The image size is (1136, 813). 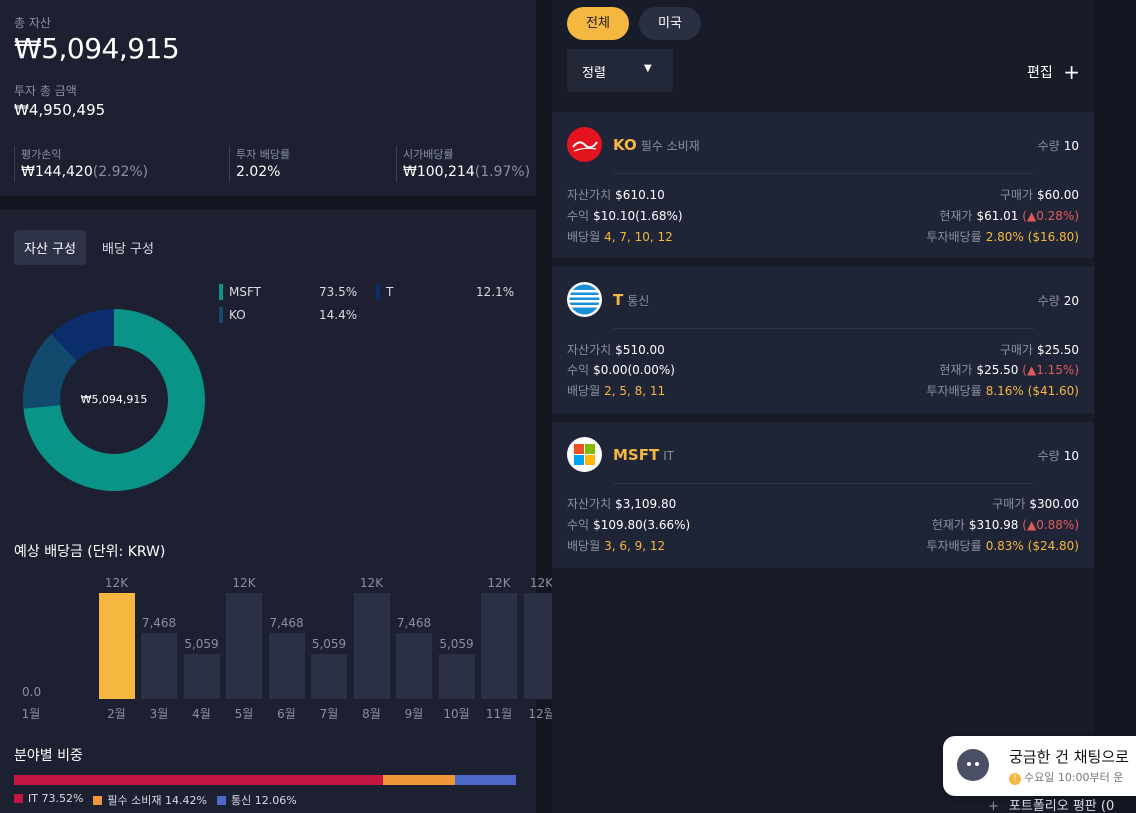 I want to click on donut-slice-msft, so click(x=114, y=400).